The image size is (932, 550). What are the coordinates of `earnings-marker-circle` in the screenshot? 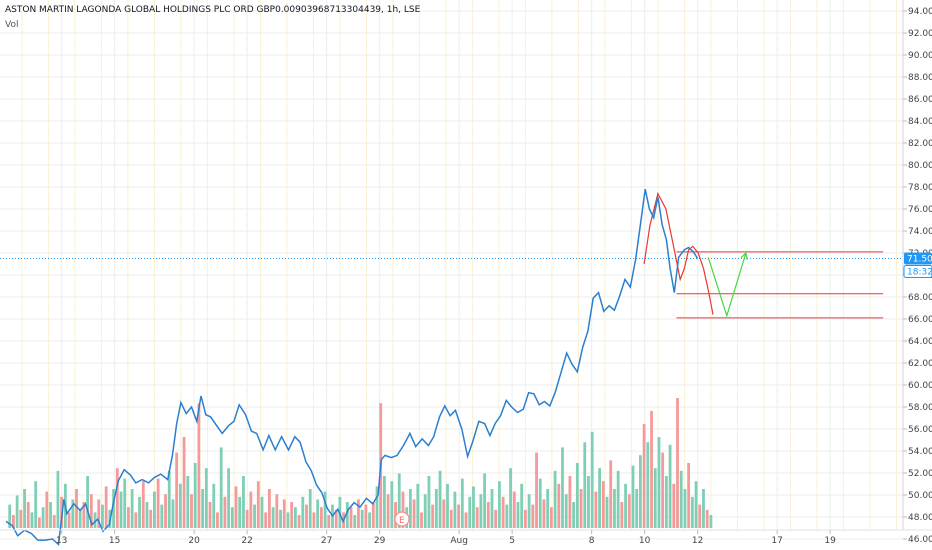 It's located at (402, 519).